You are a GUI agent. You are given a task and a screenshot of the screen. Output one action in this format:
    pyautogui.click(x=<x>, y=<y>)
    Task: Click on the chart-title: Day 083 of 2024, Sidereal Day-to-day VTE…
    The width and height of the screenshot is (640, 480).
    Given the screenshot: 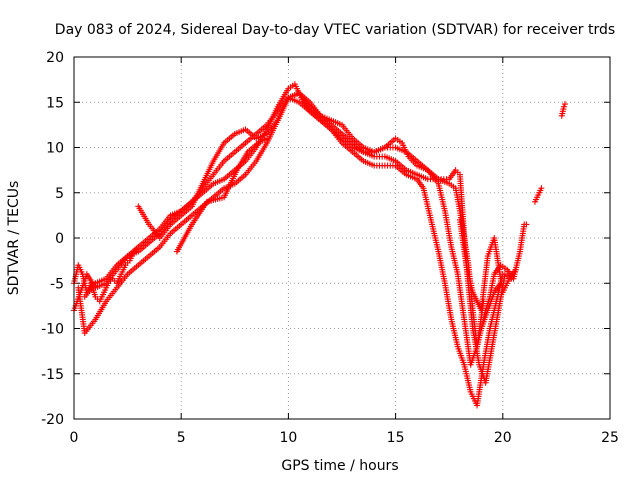 What is the action you would take?
    pyautogui.click(x=335, y=30)
    